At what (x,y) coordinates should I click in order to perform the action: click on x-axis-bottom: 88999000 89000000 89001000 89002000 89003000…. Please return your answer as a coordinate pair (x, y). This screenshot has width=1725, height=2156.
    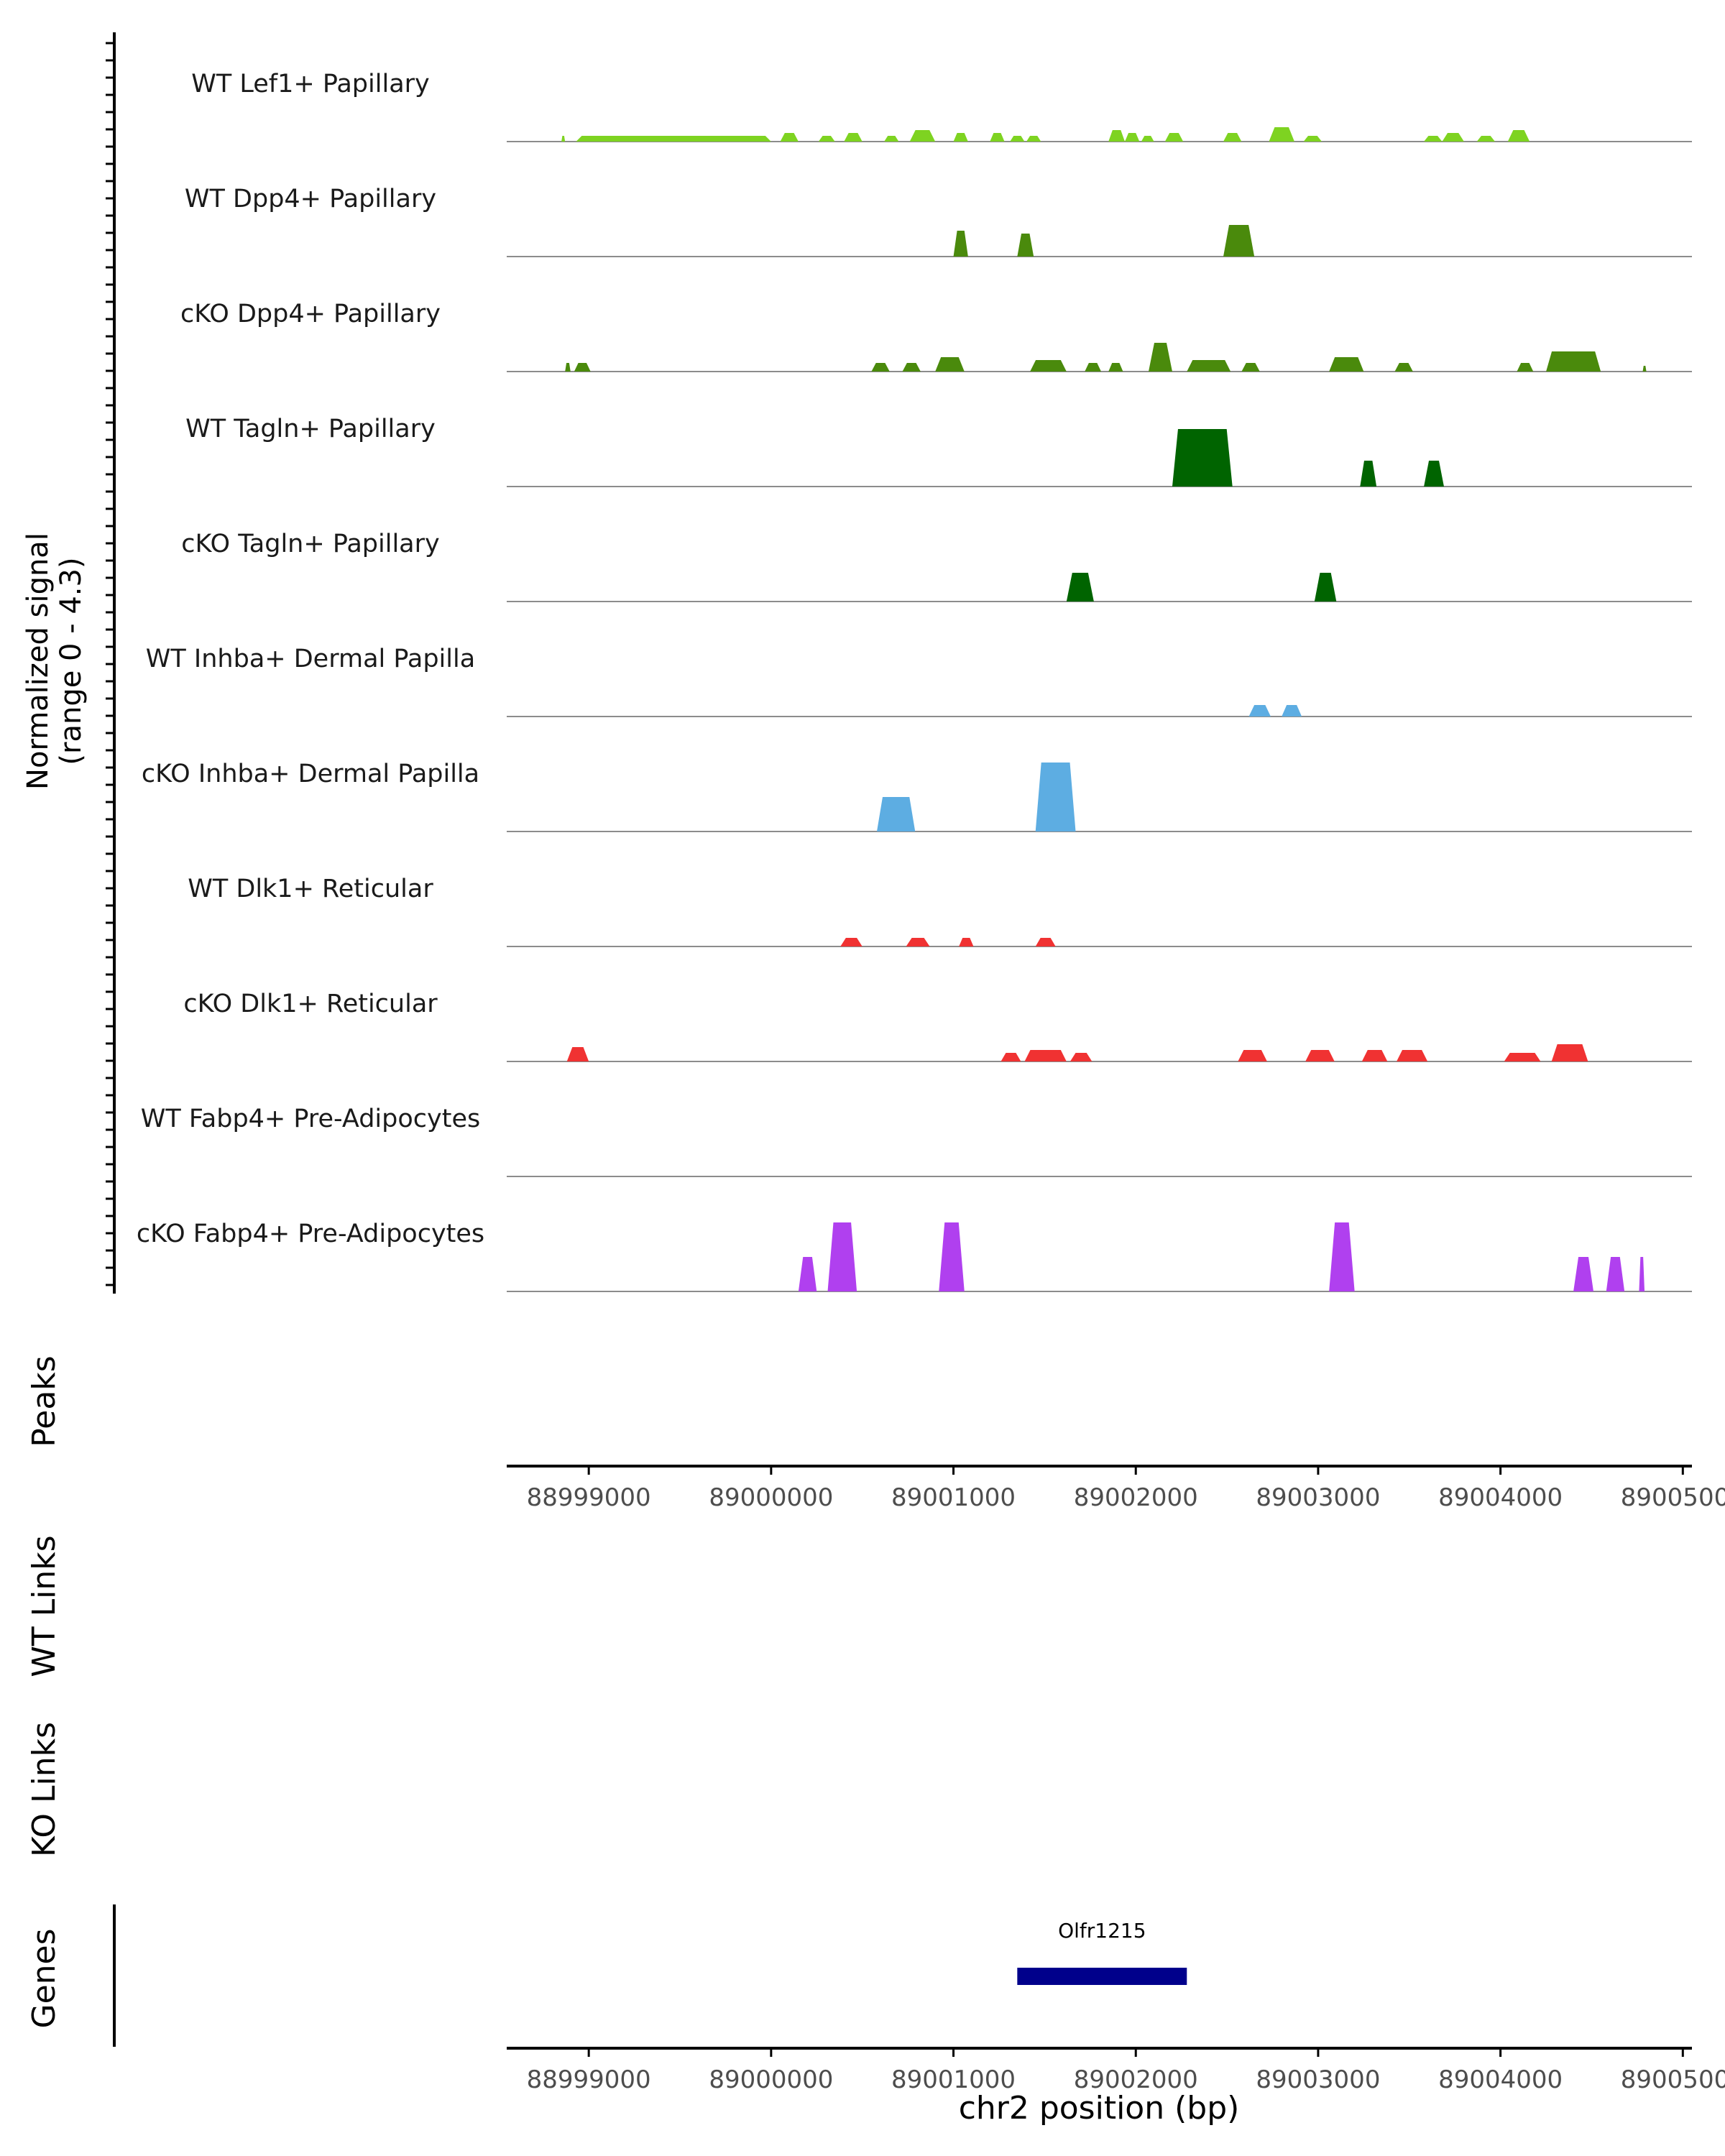
    Looking at the image, I should click on (1126, 2071).